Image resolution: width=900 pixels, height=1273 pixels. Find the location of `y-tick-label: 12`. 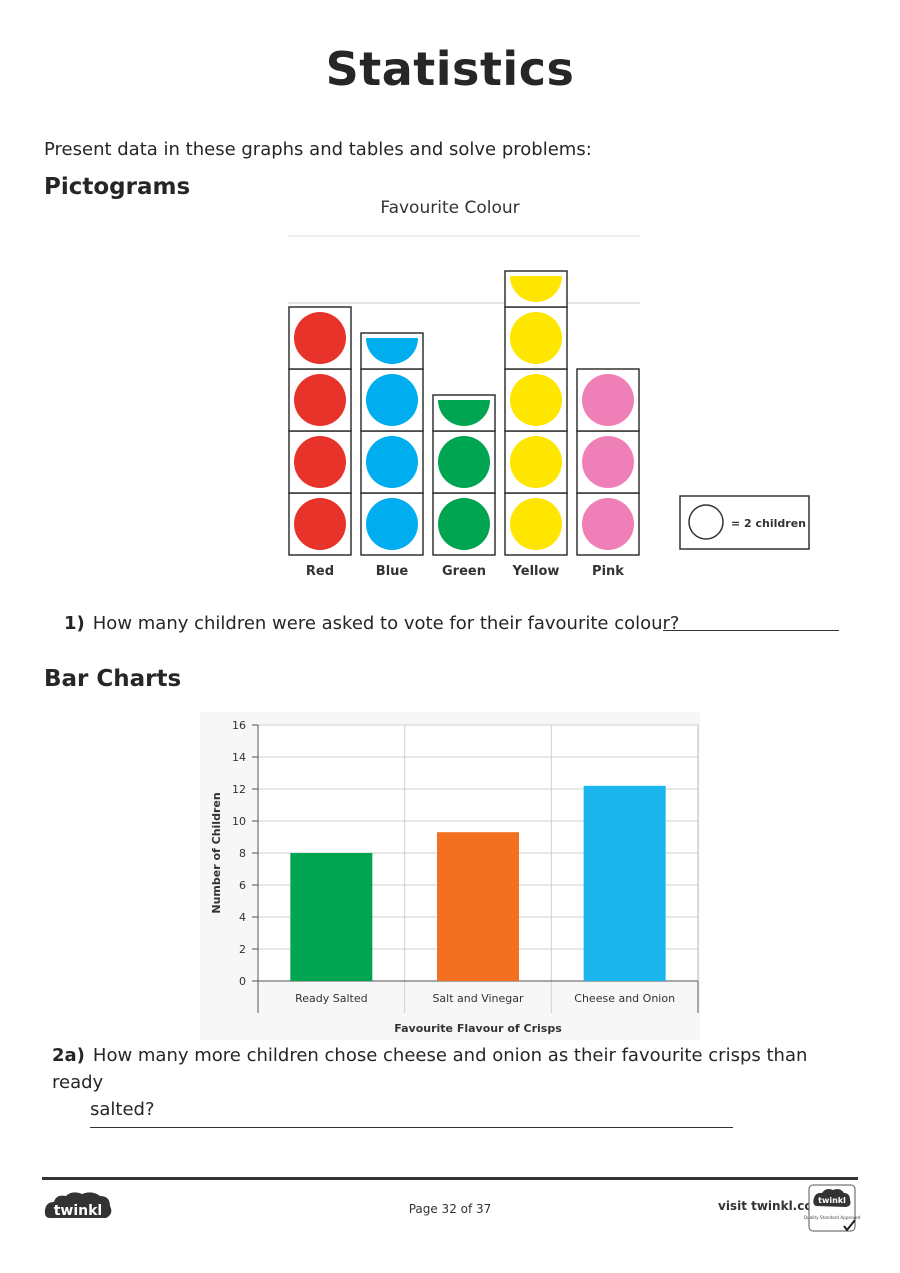

y-tick-label: 12 is located at coordinates (239, 789).